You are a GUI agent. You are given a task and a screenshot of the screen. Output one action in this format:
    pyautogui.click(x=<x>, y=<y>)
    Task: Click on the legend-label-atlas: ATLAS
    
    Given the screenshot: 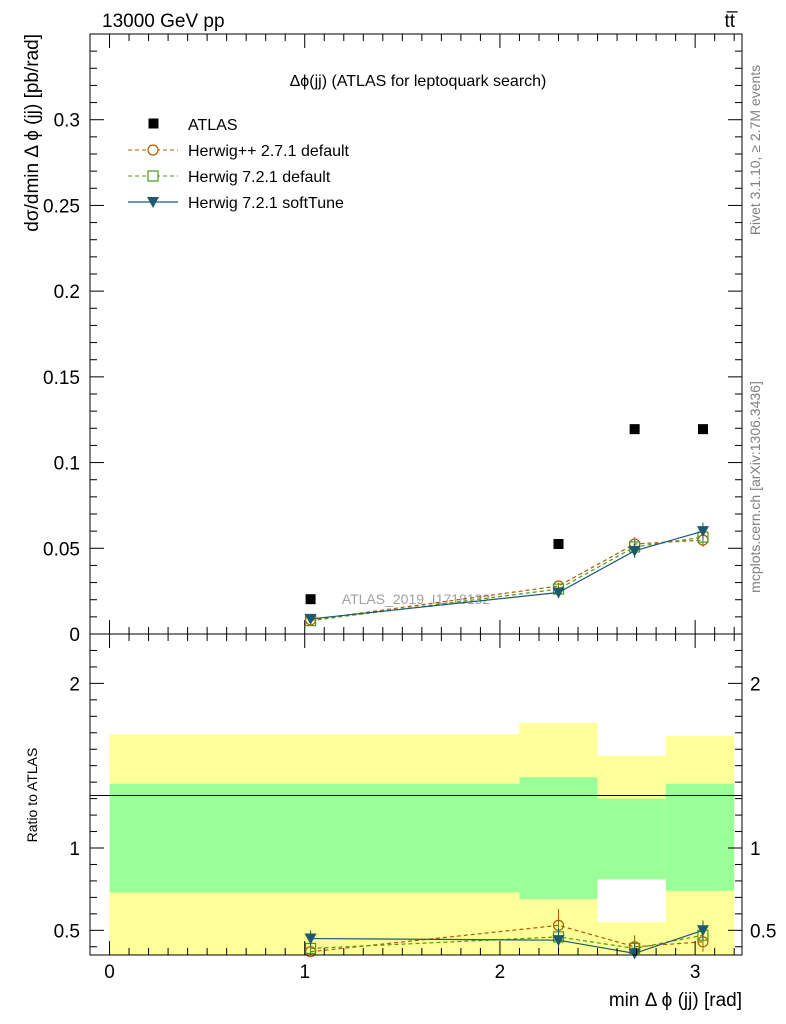 What is the action you would take?
    pyautogui.click(x=213, y=125)
    